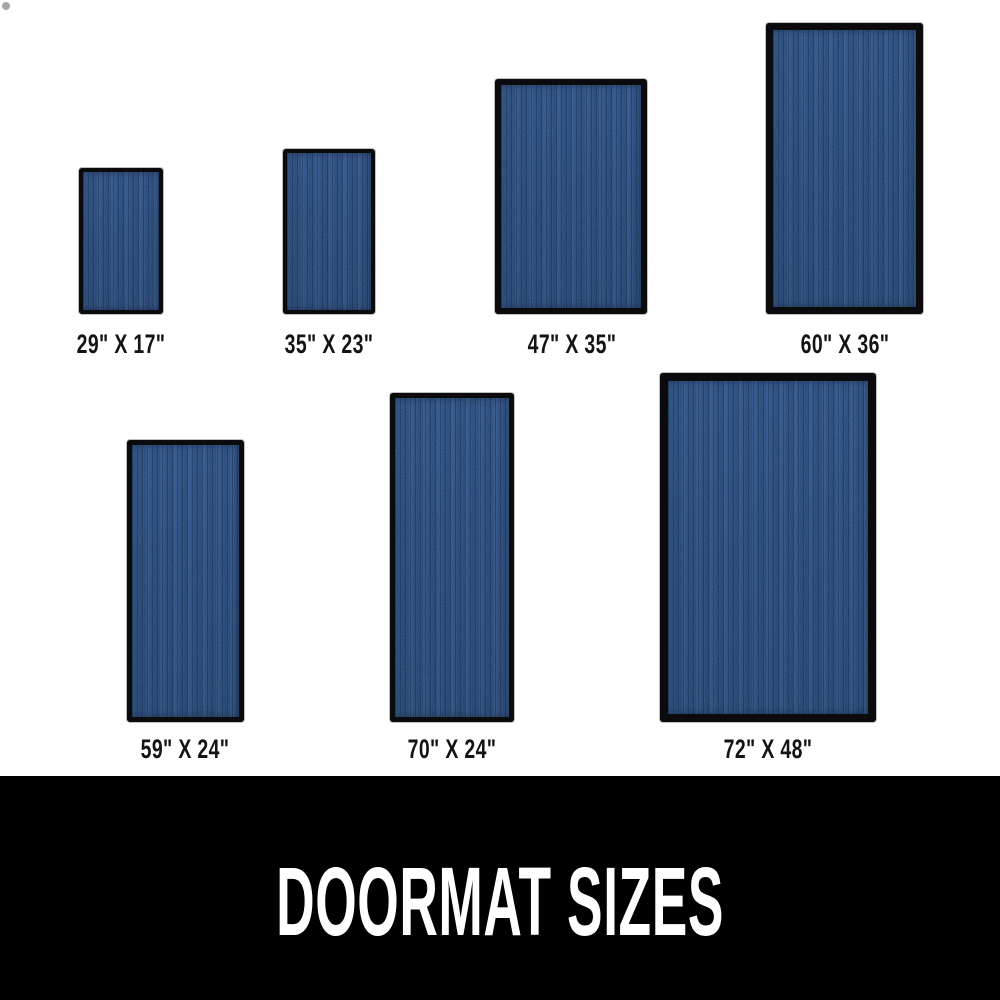 This screenshot has height=1000, width=1000. What do you see at coordinates (6, 6) in the screenshot?
I see `corner-dot` at bounding box center [6, 6].